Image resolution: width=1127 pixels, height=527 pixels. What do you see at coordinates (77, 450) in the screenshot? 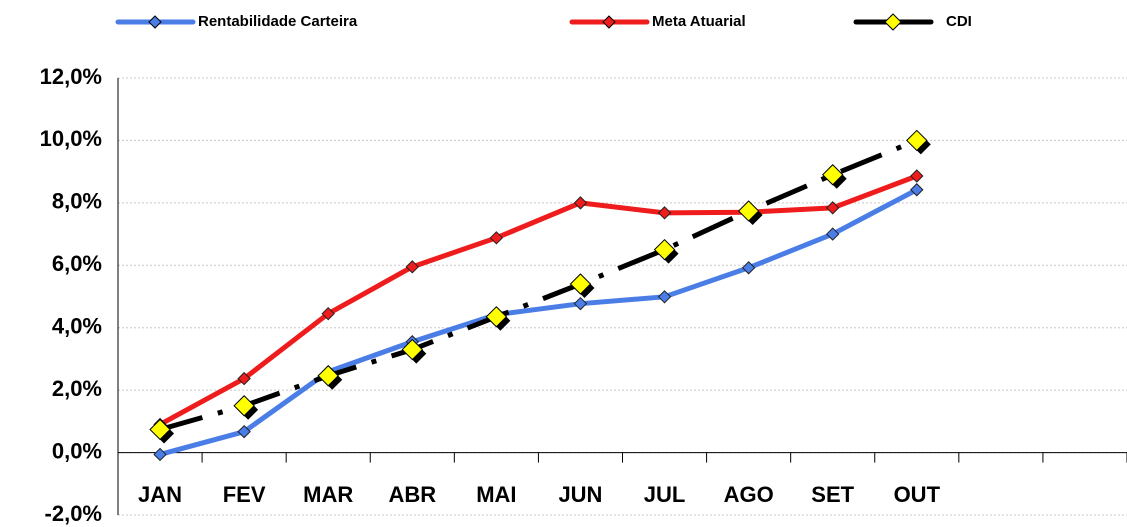
I see `y-tick-label: 0,0%` at bounding box center [77, 450].